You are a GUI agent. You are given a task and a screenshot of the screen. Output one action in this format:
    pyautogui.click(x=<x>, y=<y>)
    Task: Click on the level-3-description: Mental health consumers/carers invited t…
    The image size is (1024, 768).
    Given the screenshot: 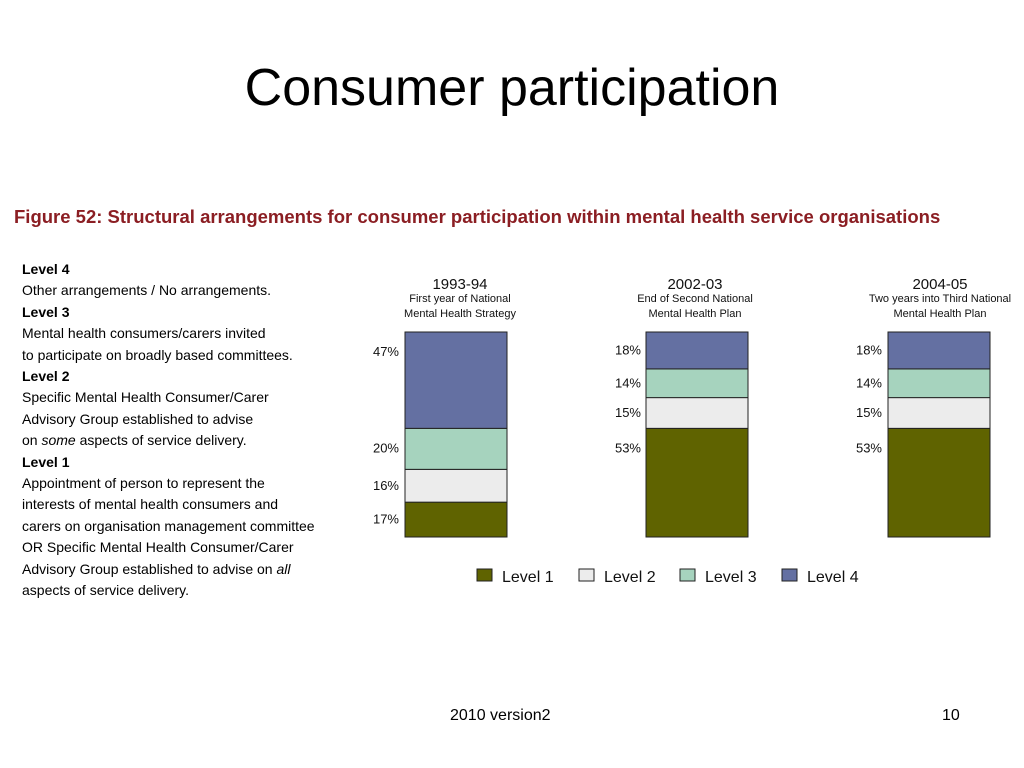 What is the action you would take?
    pyautogui.click(x=157, y=344)
    